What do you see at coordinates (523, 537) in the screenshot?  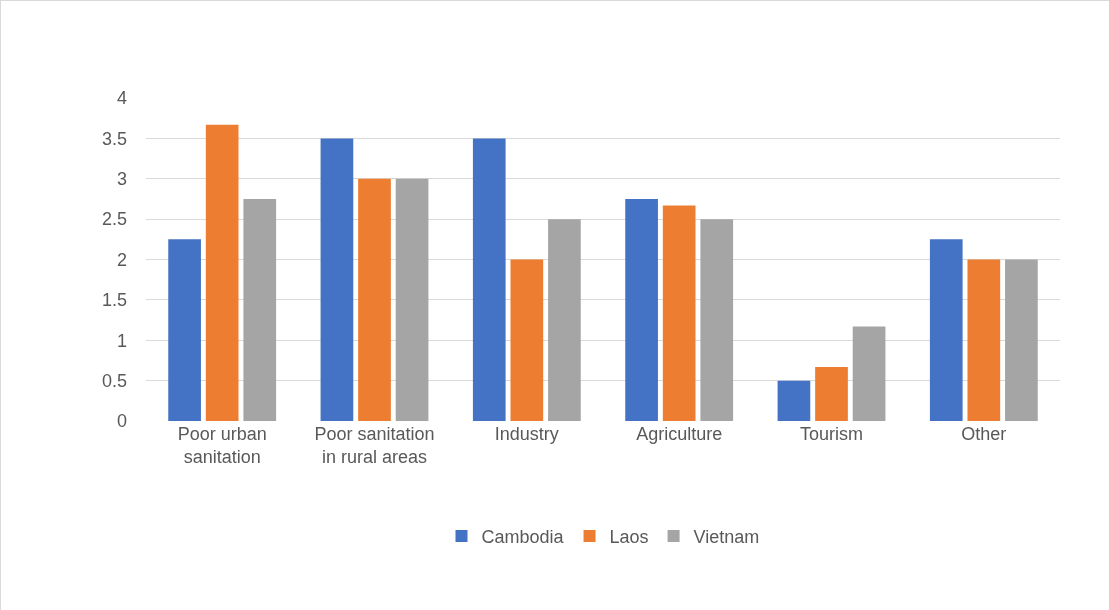 I see `legend-label: Cambodia` at bounding box center [523, 537].